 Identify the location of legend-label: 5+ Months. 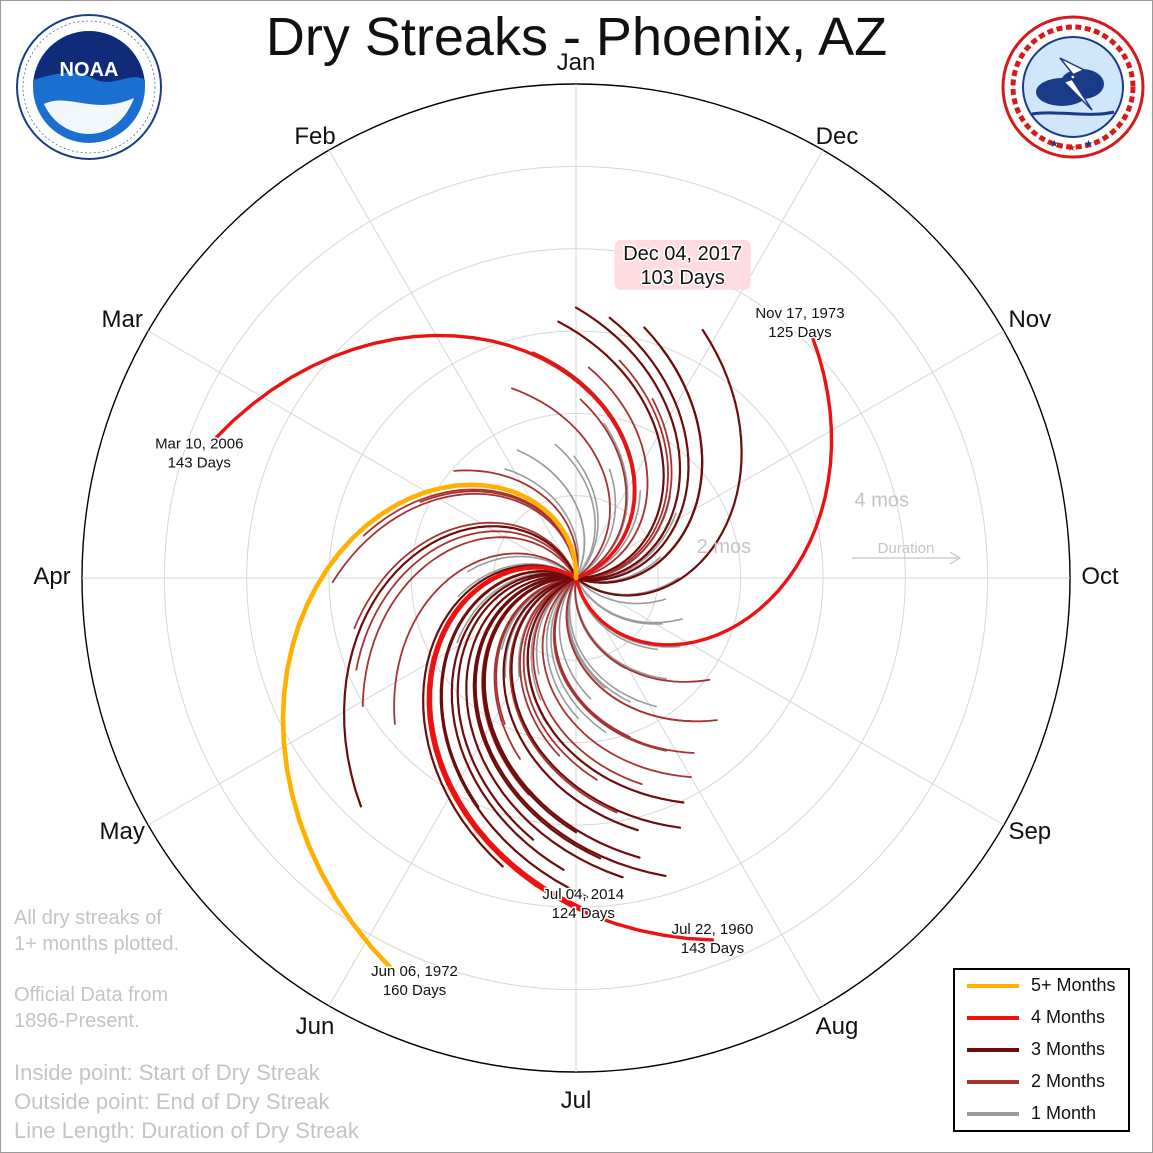
(1073, 985).